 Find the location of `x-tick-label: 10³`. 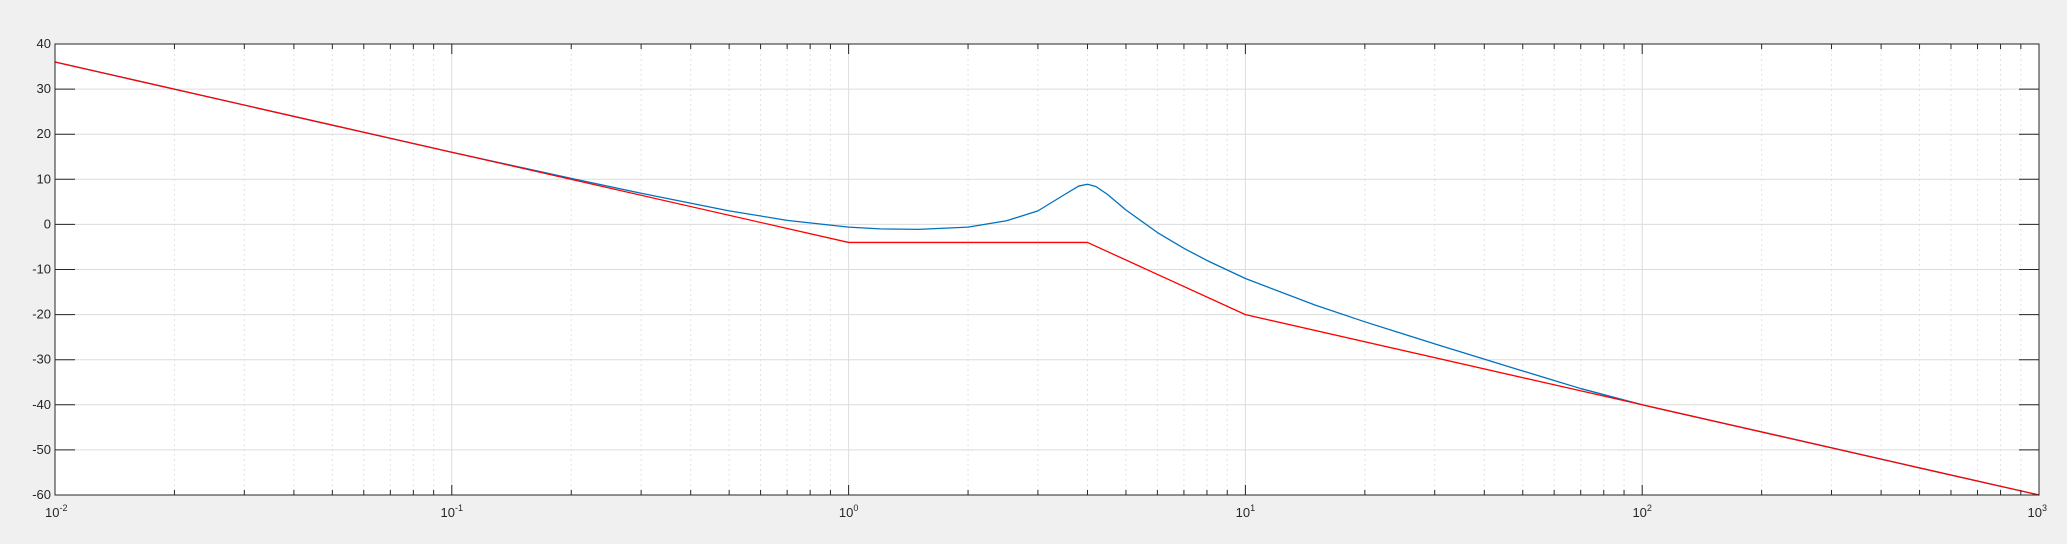

x-tick-label: 10³ is located at coordinates (2037, 511).